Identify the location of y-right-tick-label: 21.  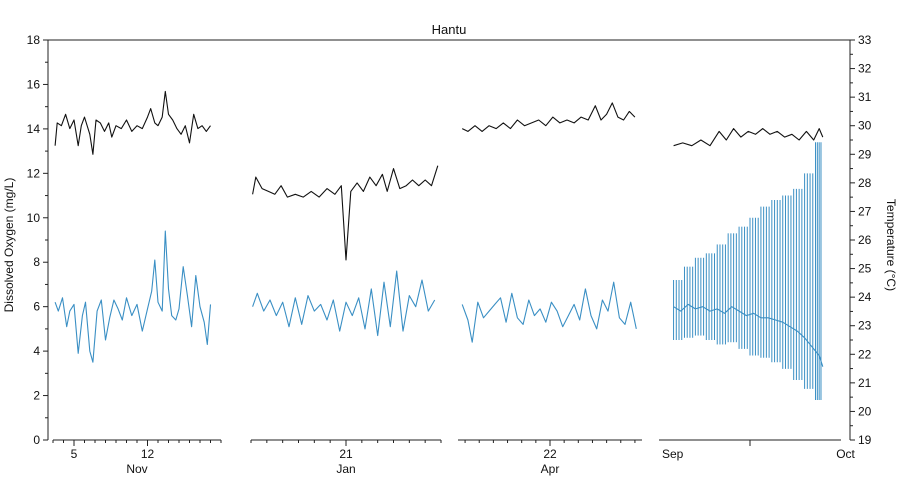
(865, 383).